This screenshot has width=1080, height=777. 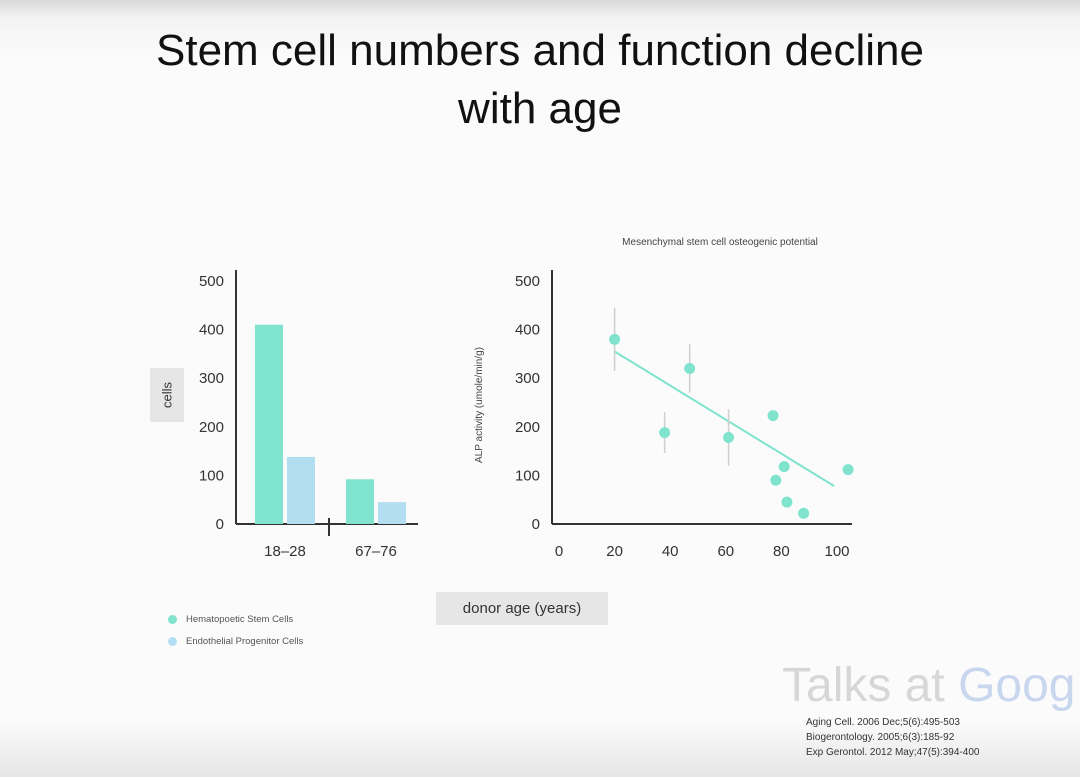 I want to click on citation-1: Aging Cell. 2006 Dec;5(6):495-503, so click(x=883, y=722).